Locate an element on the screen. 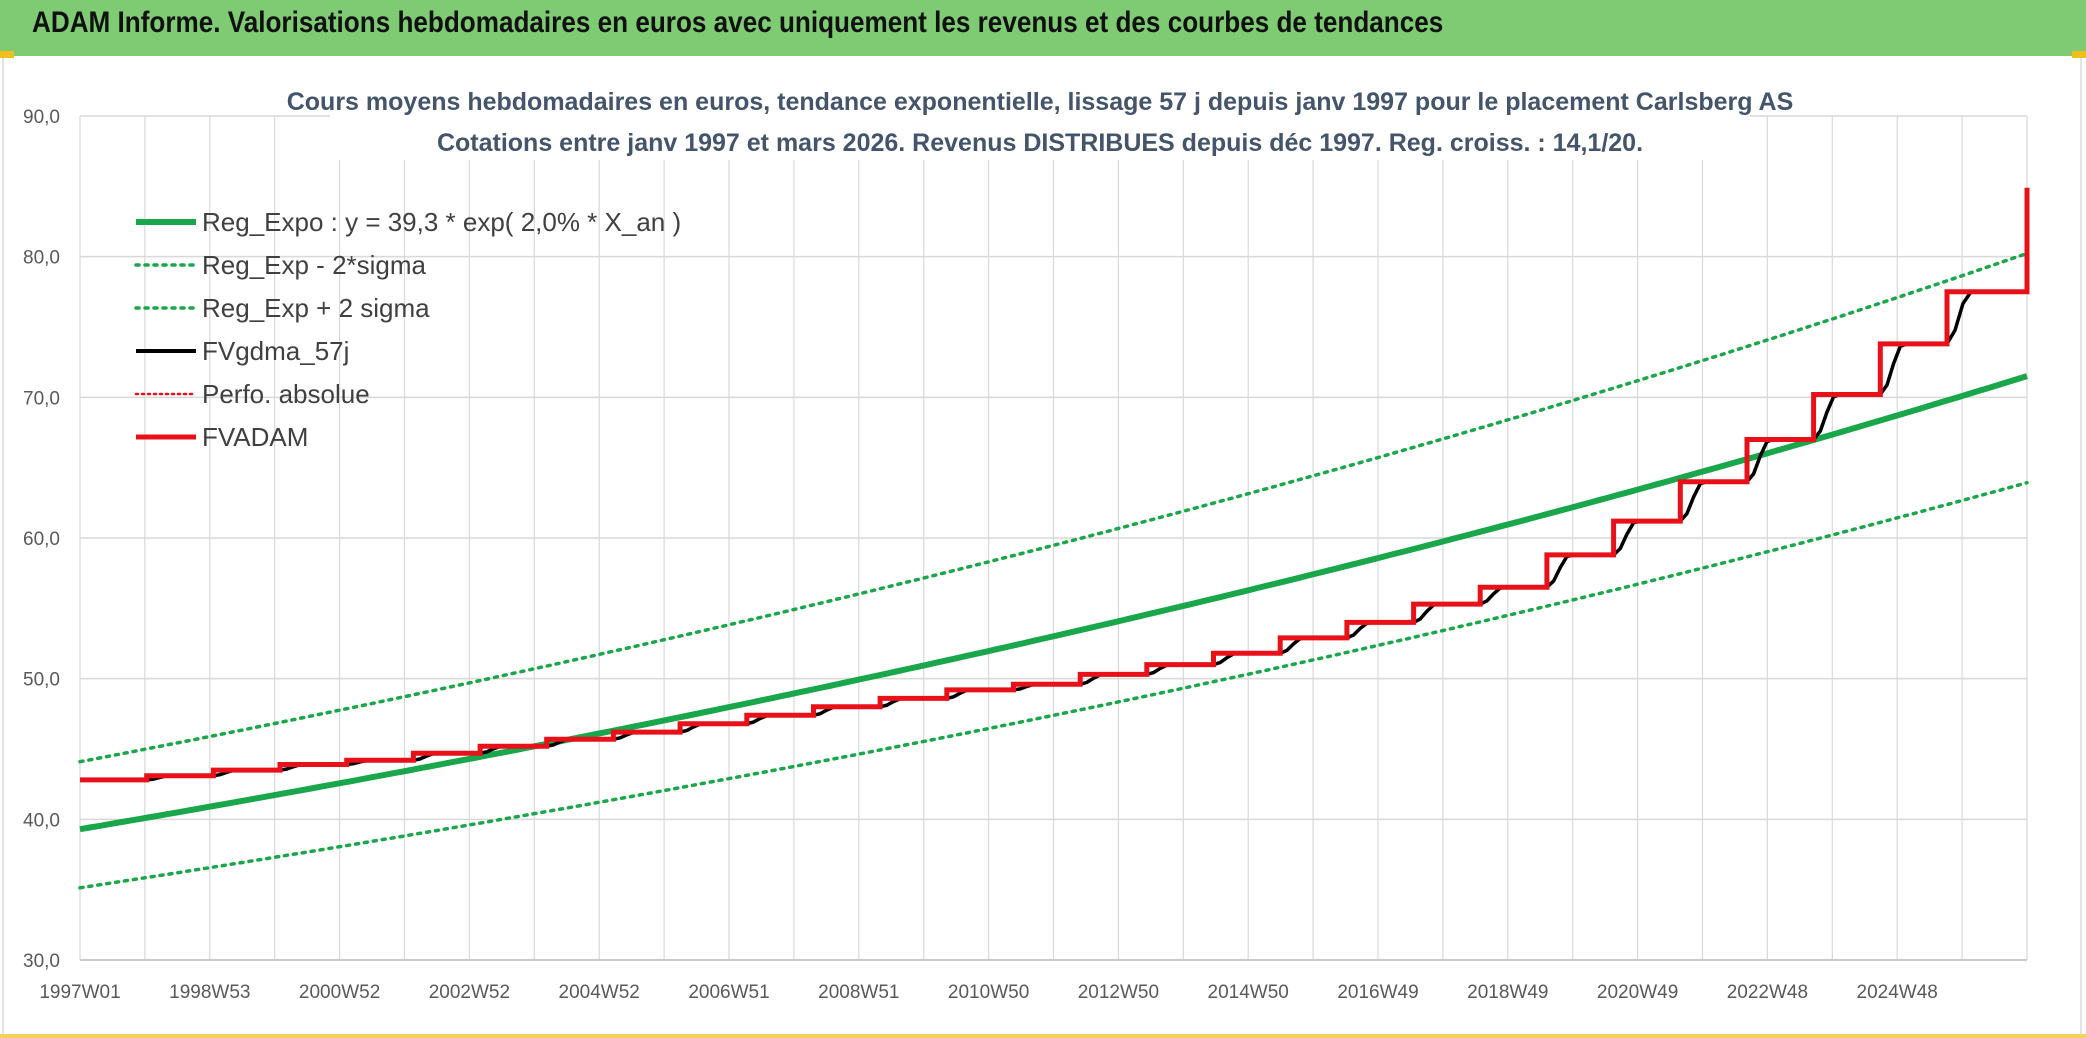 The image size is (2086, 1038). y-tick-label: 60,0 is located at coordinates (41, 539).